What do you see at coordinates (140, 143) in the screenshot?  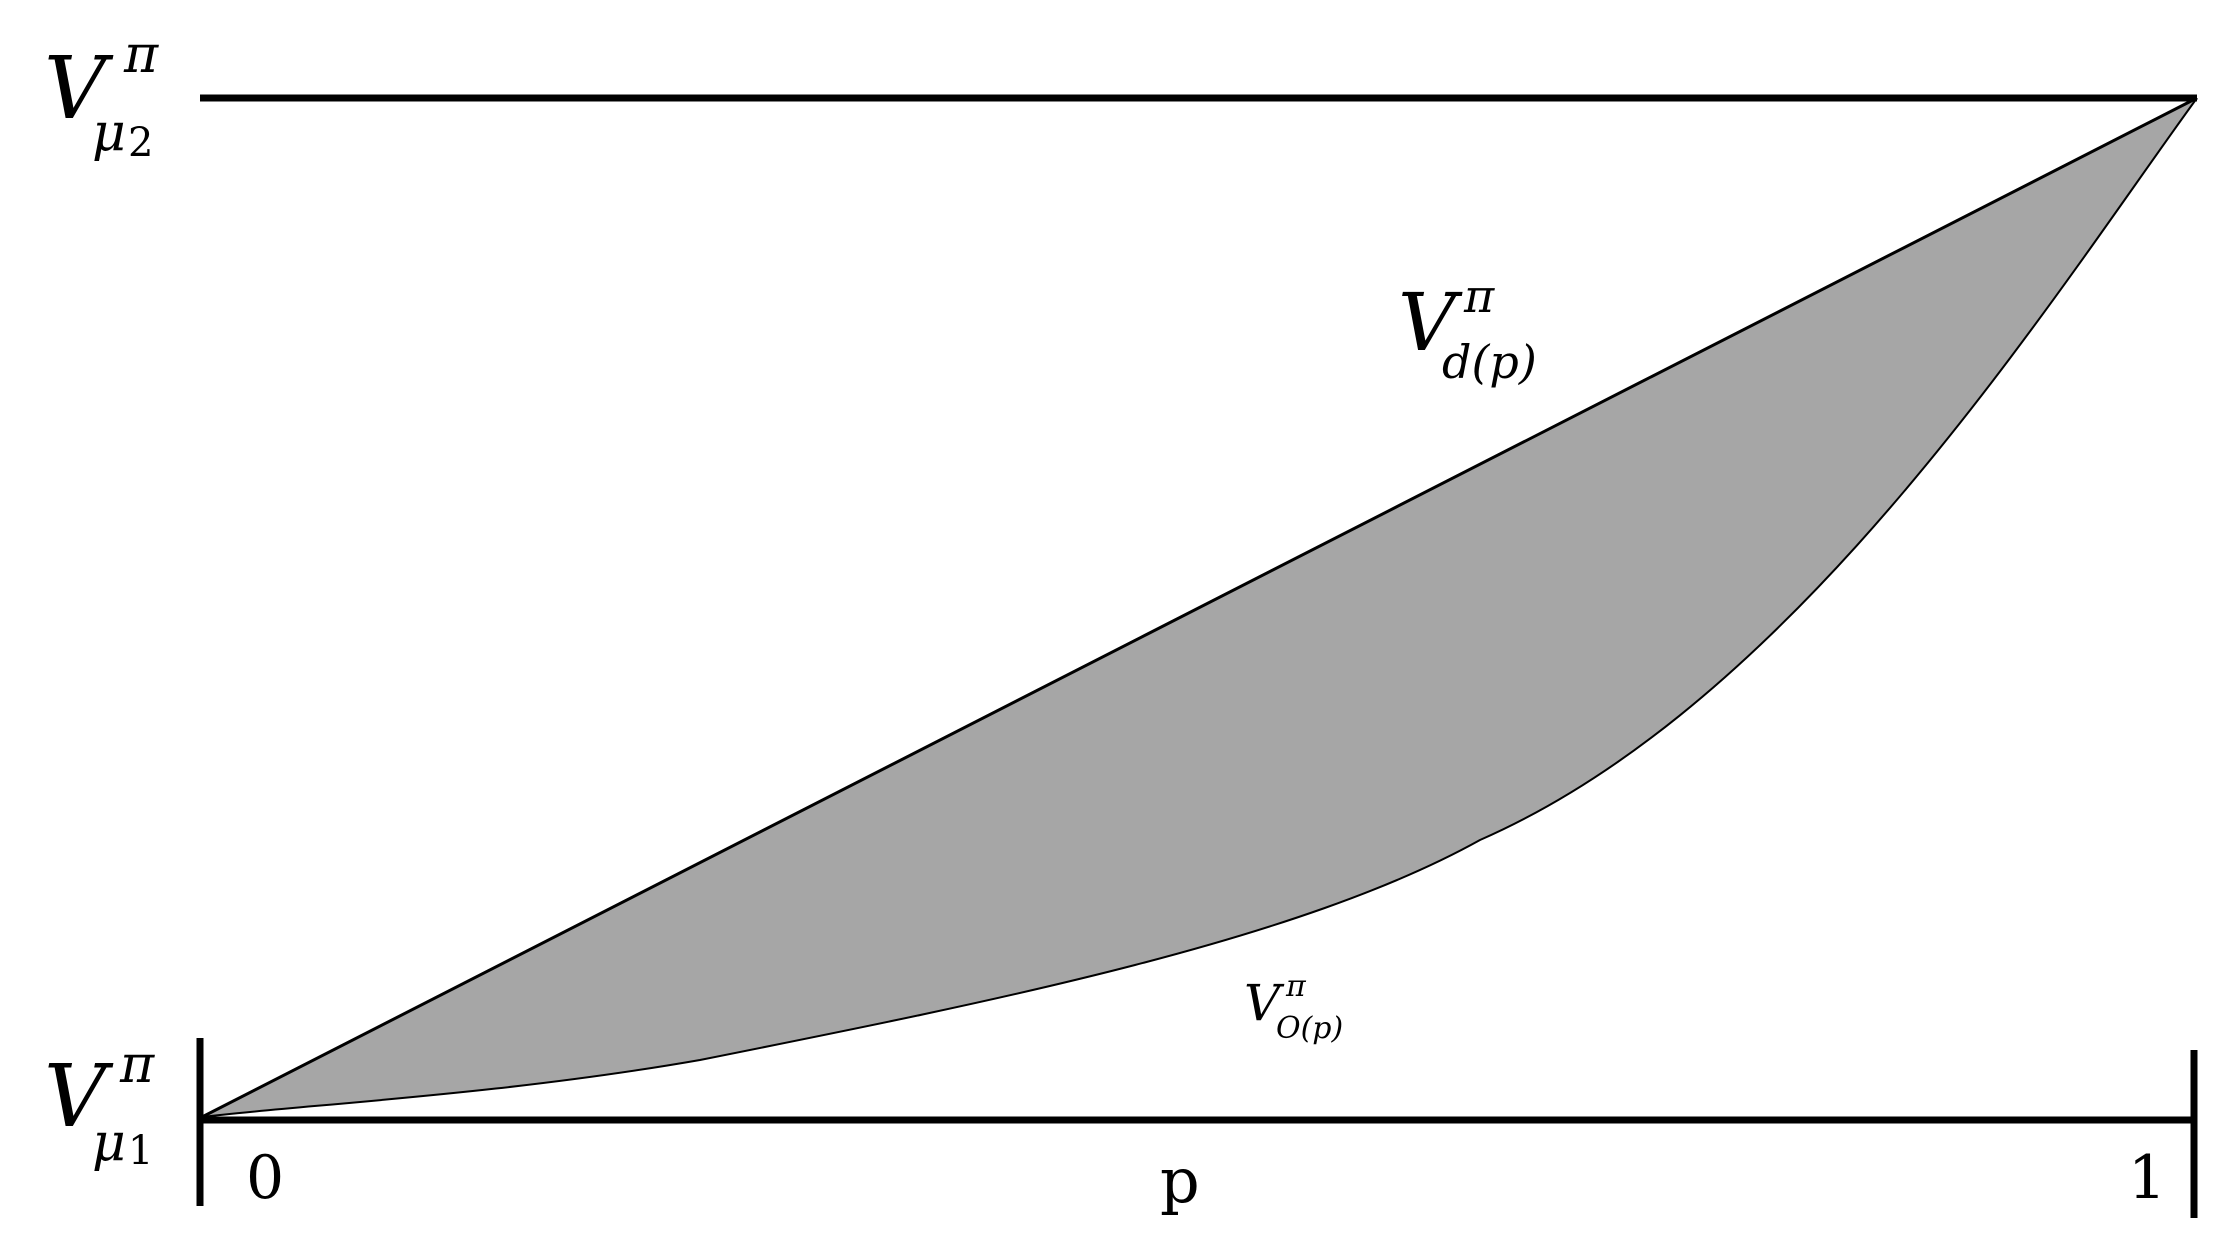 I see `svg-text: 2` at bounding box center [140, 143].